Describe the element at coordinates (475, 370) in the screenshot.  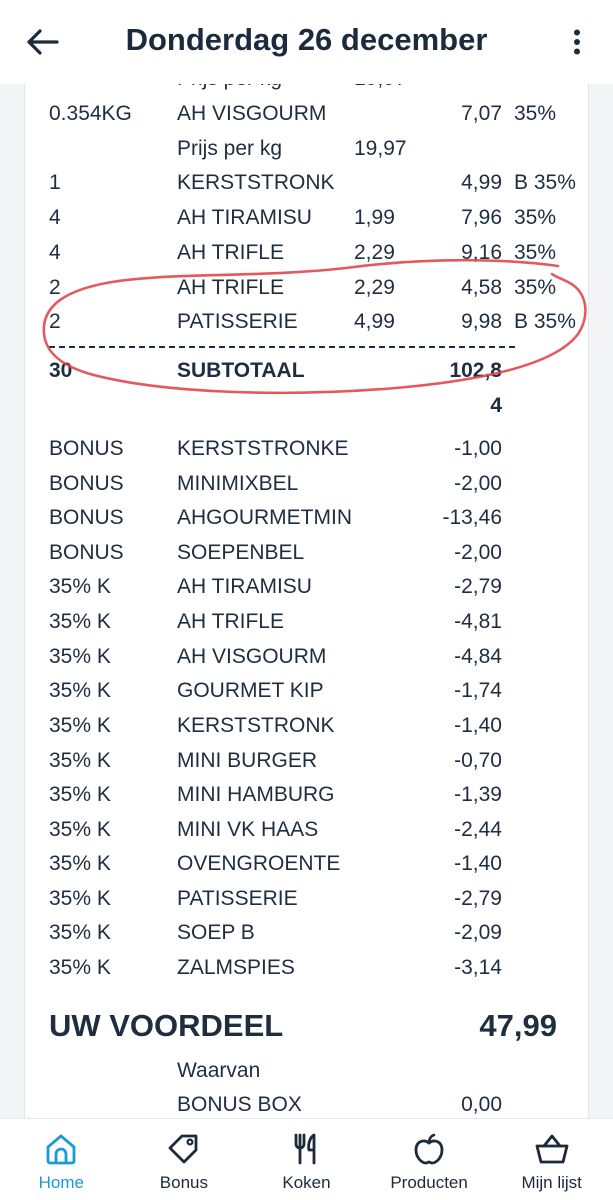
I see `subtotal-amount: 102,8` at that location.